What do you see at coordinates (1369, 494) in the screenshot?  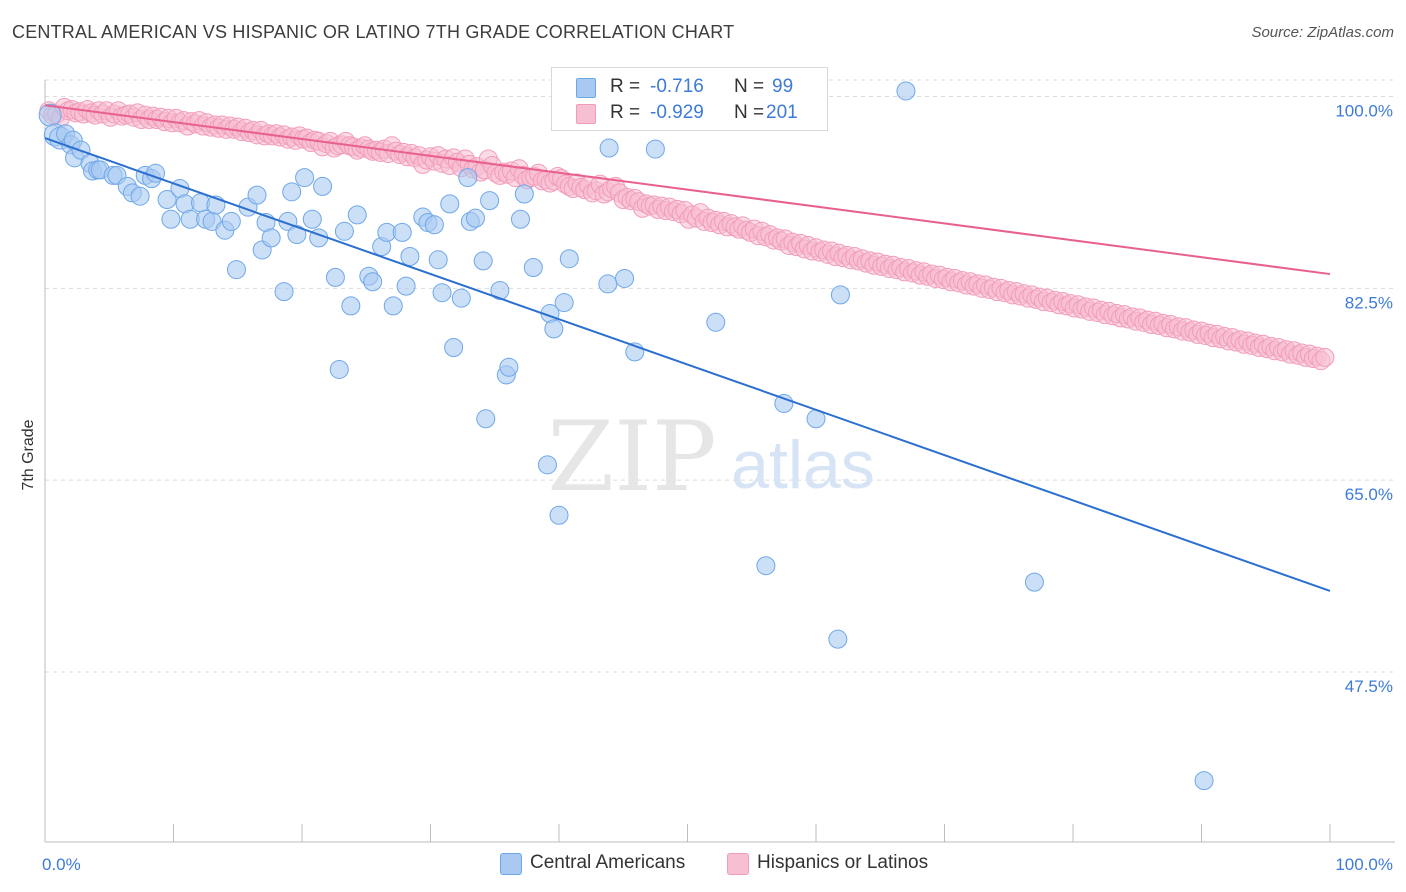 I see `y-tick-label: 65.0%` at bounding box center [1369, 494].